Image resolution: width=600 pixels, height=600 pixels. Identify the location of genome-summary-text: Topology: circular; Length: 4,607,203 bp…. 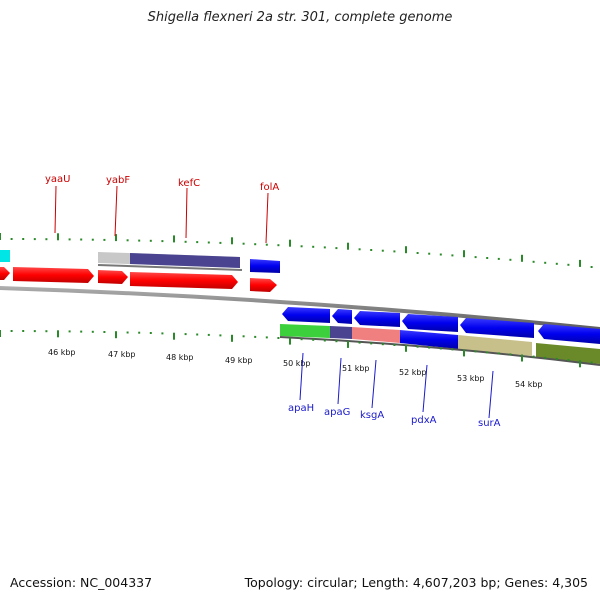
(416, 582).